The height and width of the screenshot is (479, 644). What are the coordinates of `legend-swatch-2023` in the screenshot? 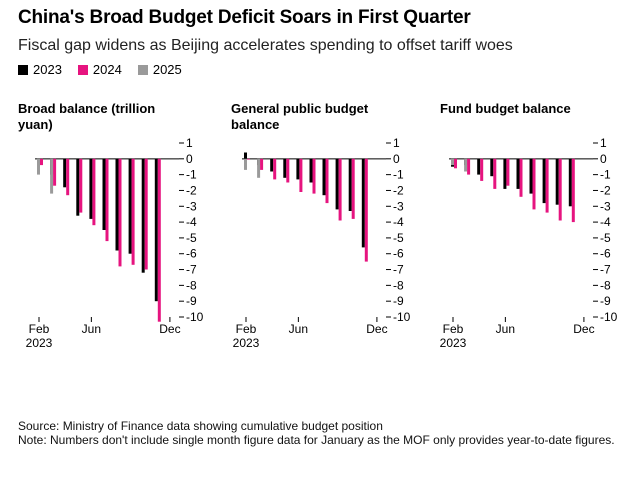 It's located at (23, 69).